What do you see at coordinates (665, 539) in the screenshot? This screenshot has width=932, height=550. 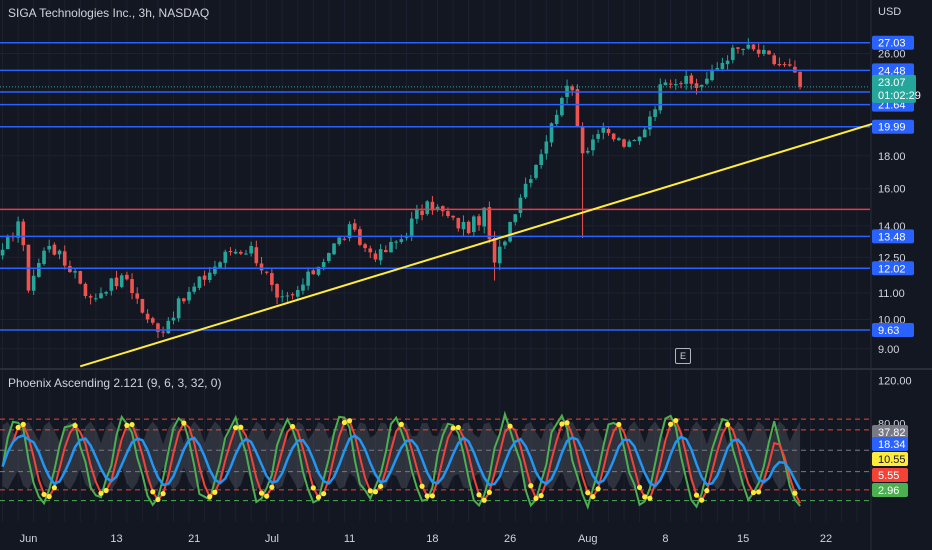 I see `time-tick-label: 8` at bounding box center [665, 539].